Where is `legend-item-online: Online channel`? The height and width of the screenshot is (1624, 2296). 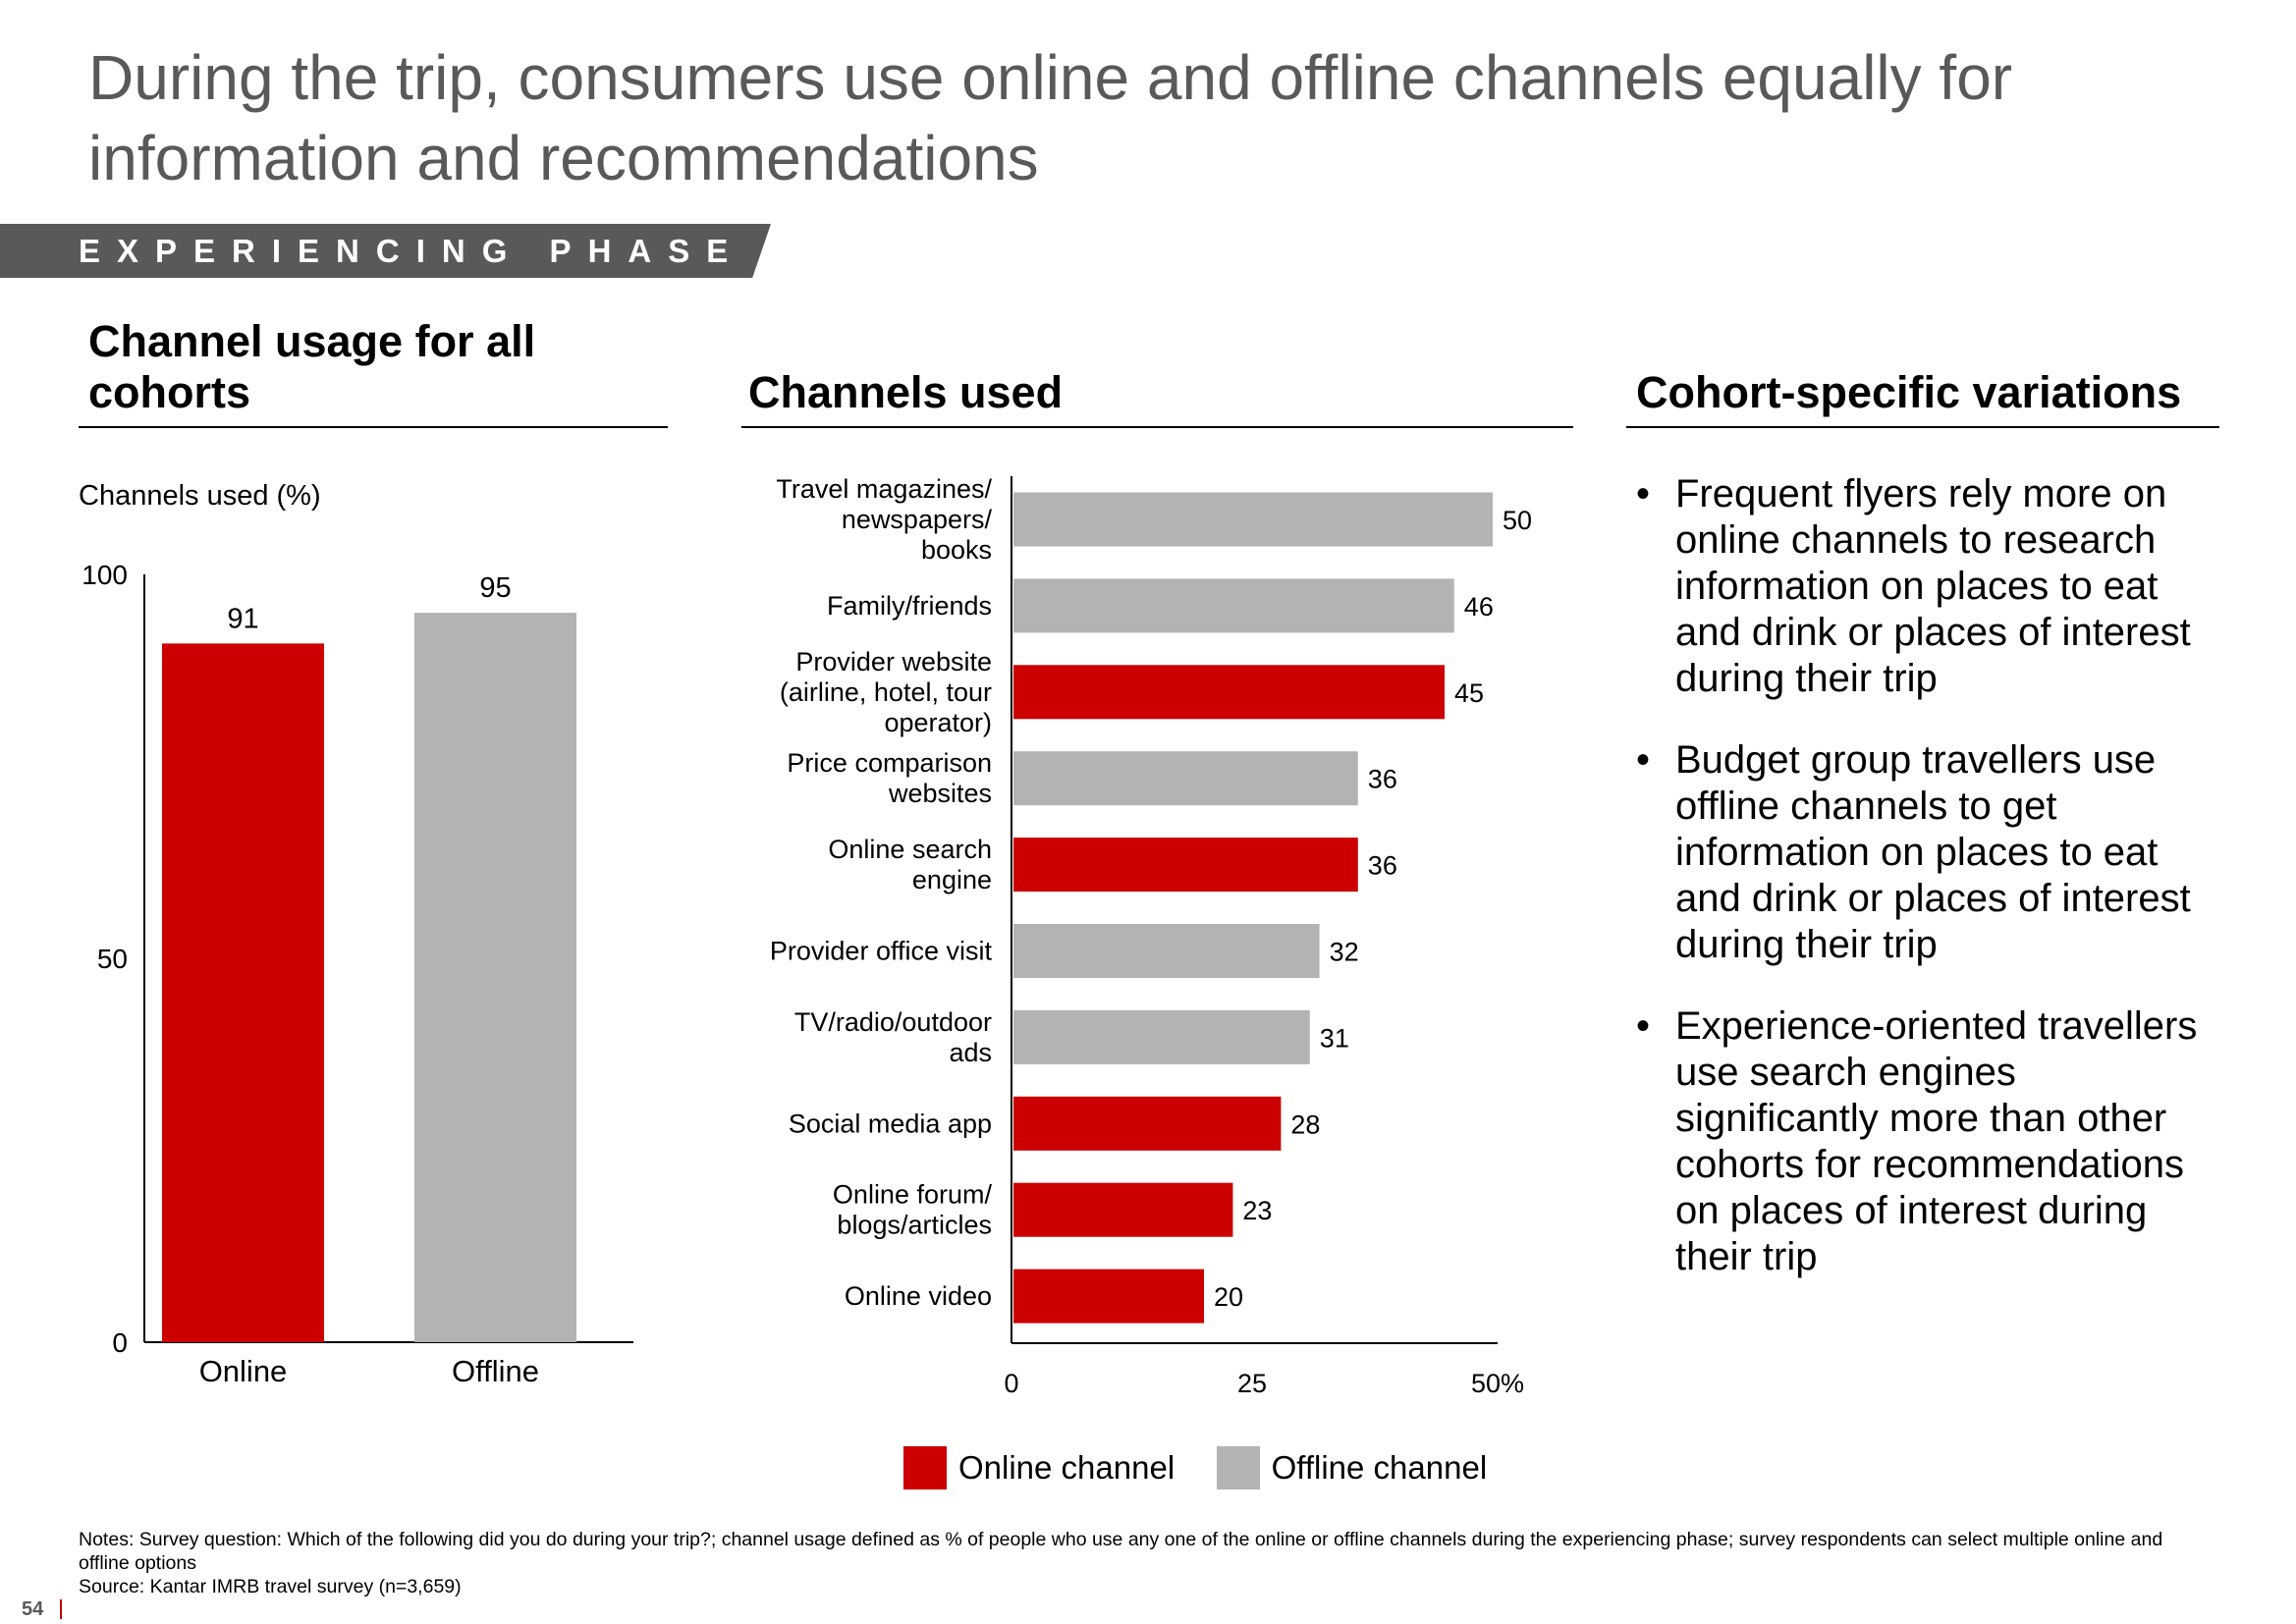 legend-item-online: Online channel is located at coordinates (1039, 1467).